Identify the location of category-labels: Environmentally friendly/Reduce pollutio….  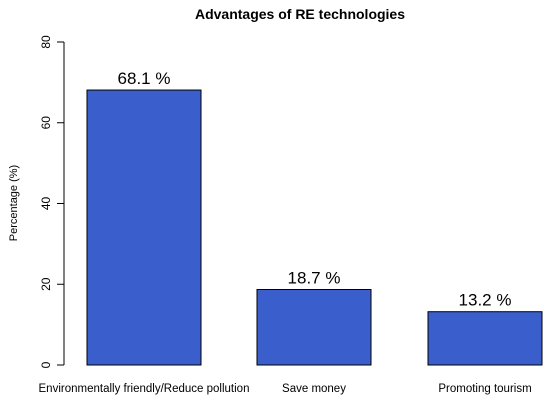
(285, 389).